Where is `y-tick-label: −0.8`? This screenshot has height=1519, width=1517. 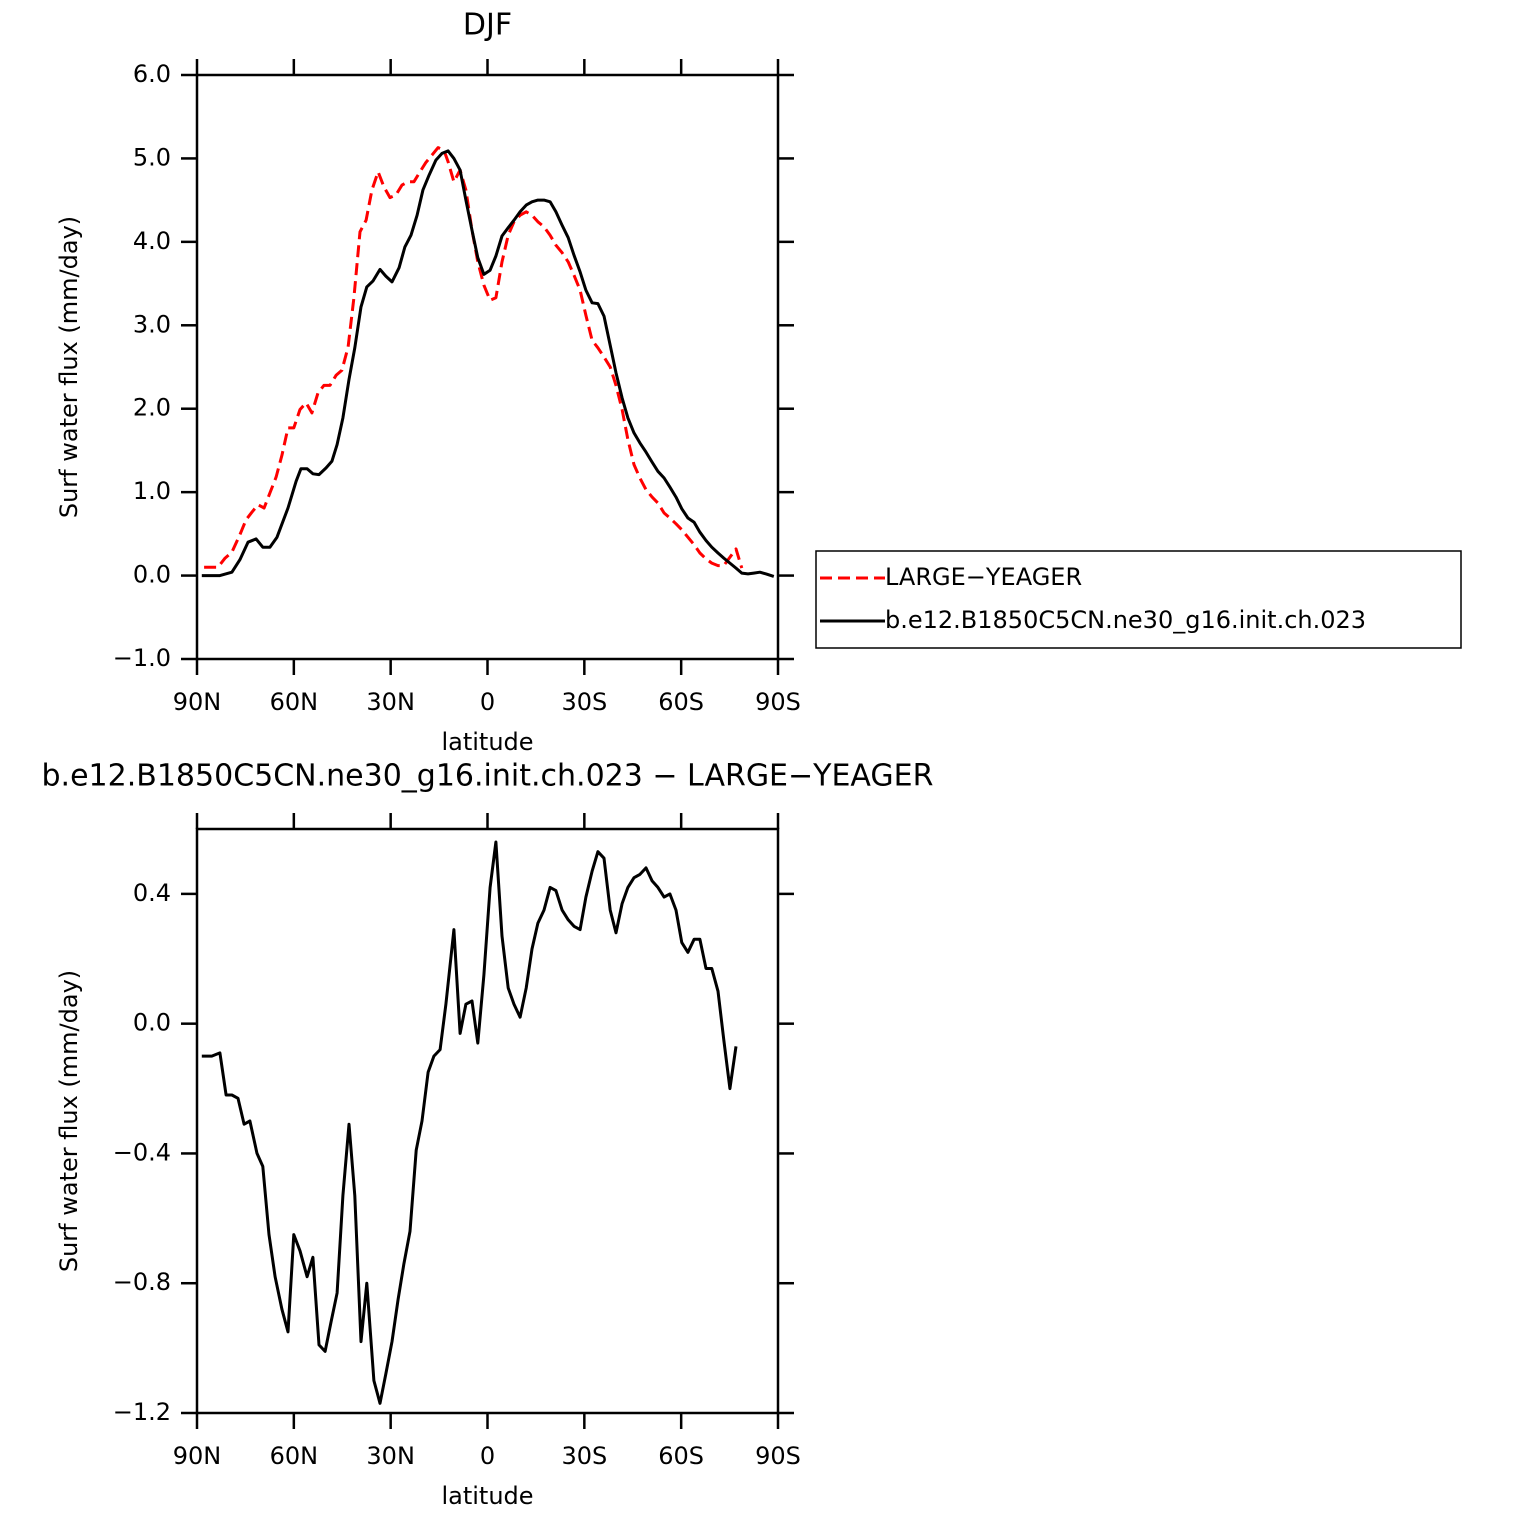 y-tick-label: −0.8 is located at coordinates (142, 1282).